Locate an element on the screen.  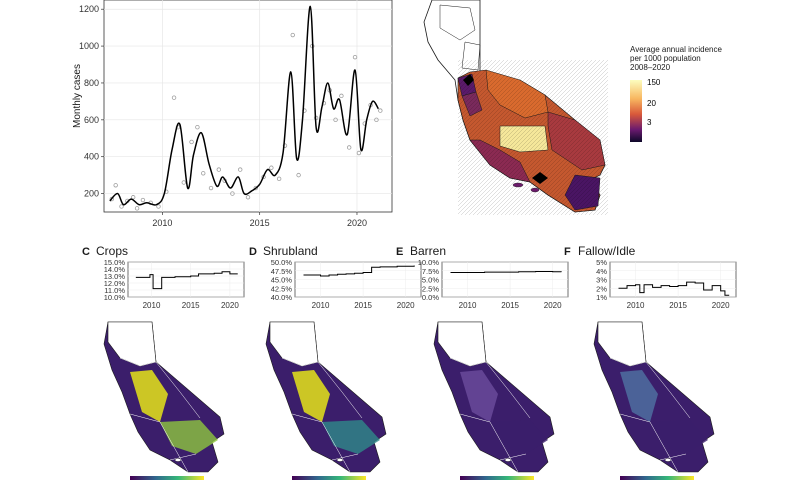
x-tick-label: 2010 is located at coordinates (162, 223).